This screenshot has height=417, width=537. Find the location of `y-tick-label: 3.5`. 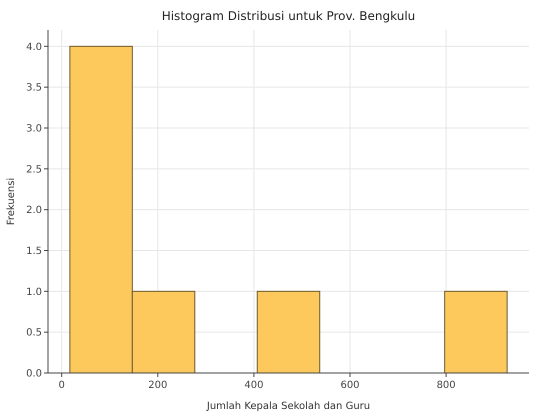

y-tick-label: 3.5 is located at coordinates (34, 88).